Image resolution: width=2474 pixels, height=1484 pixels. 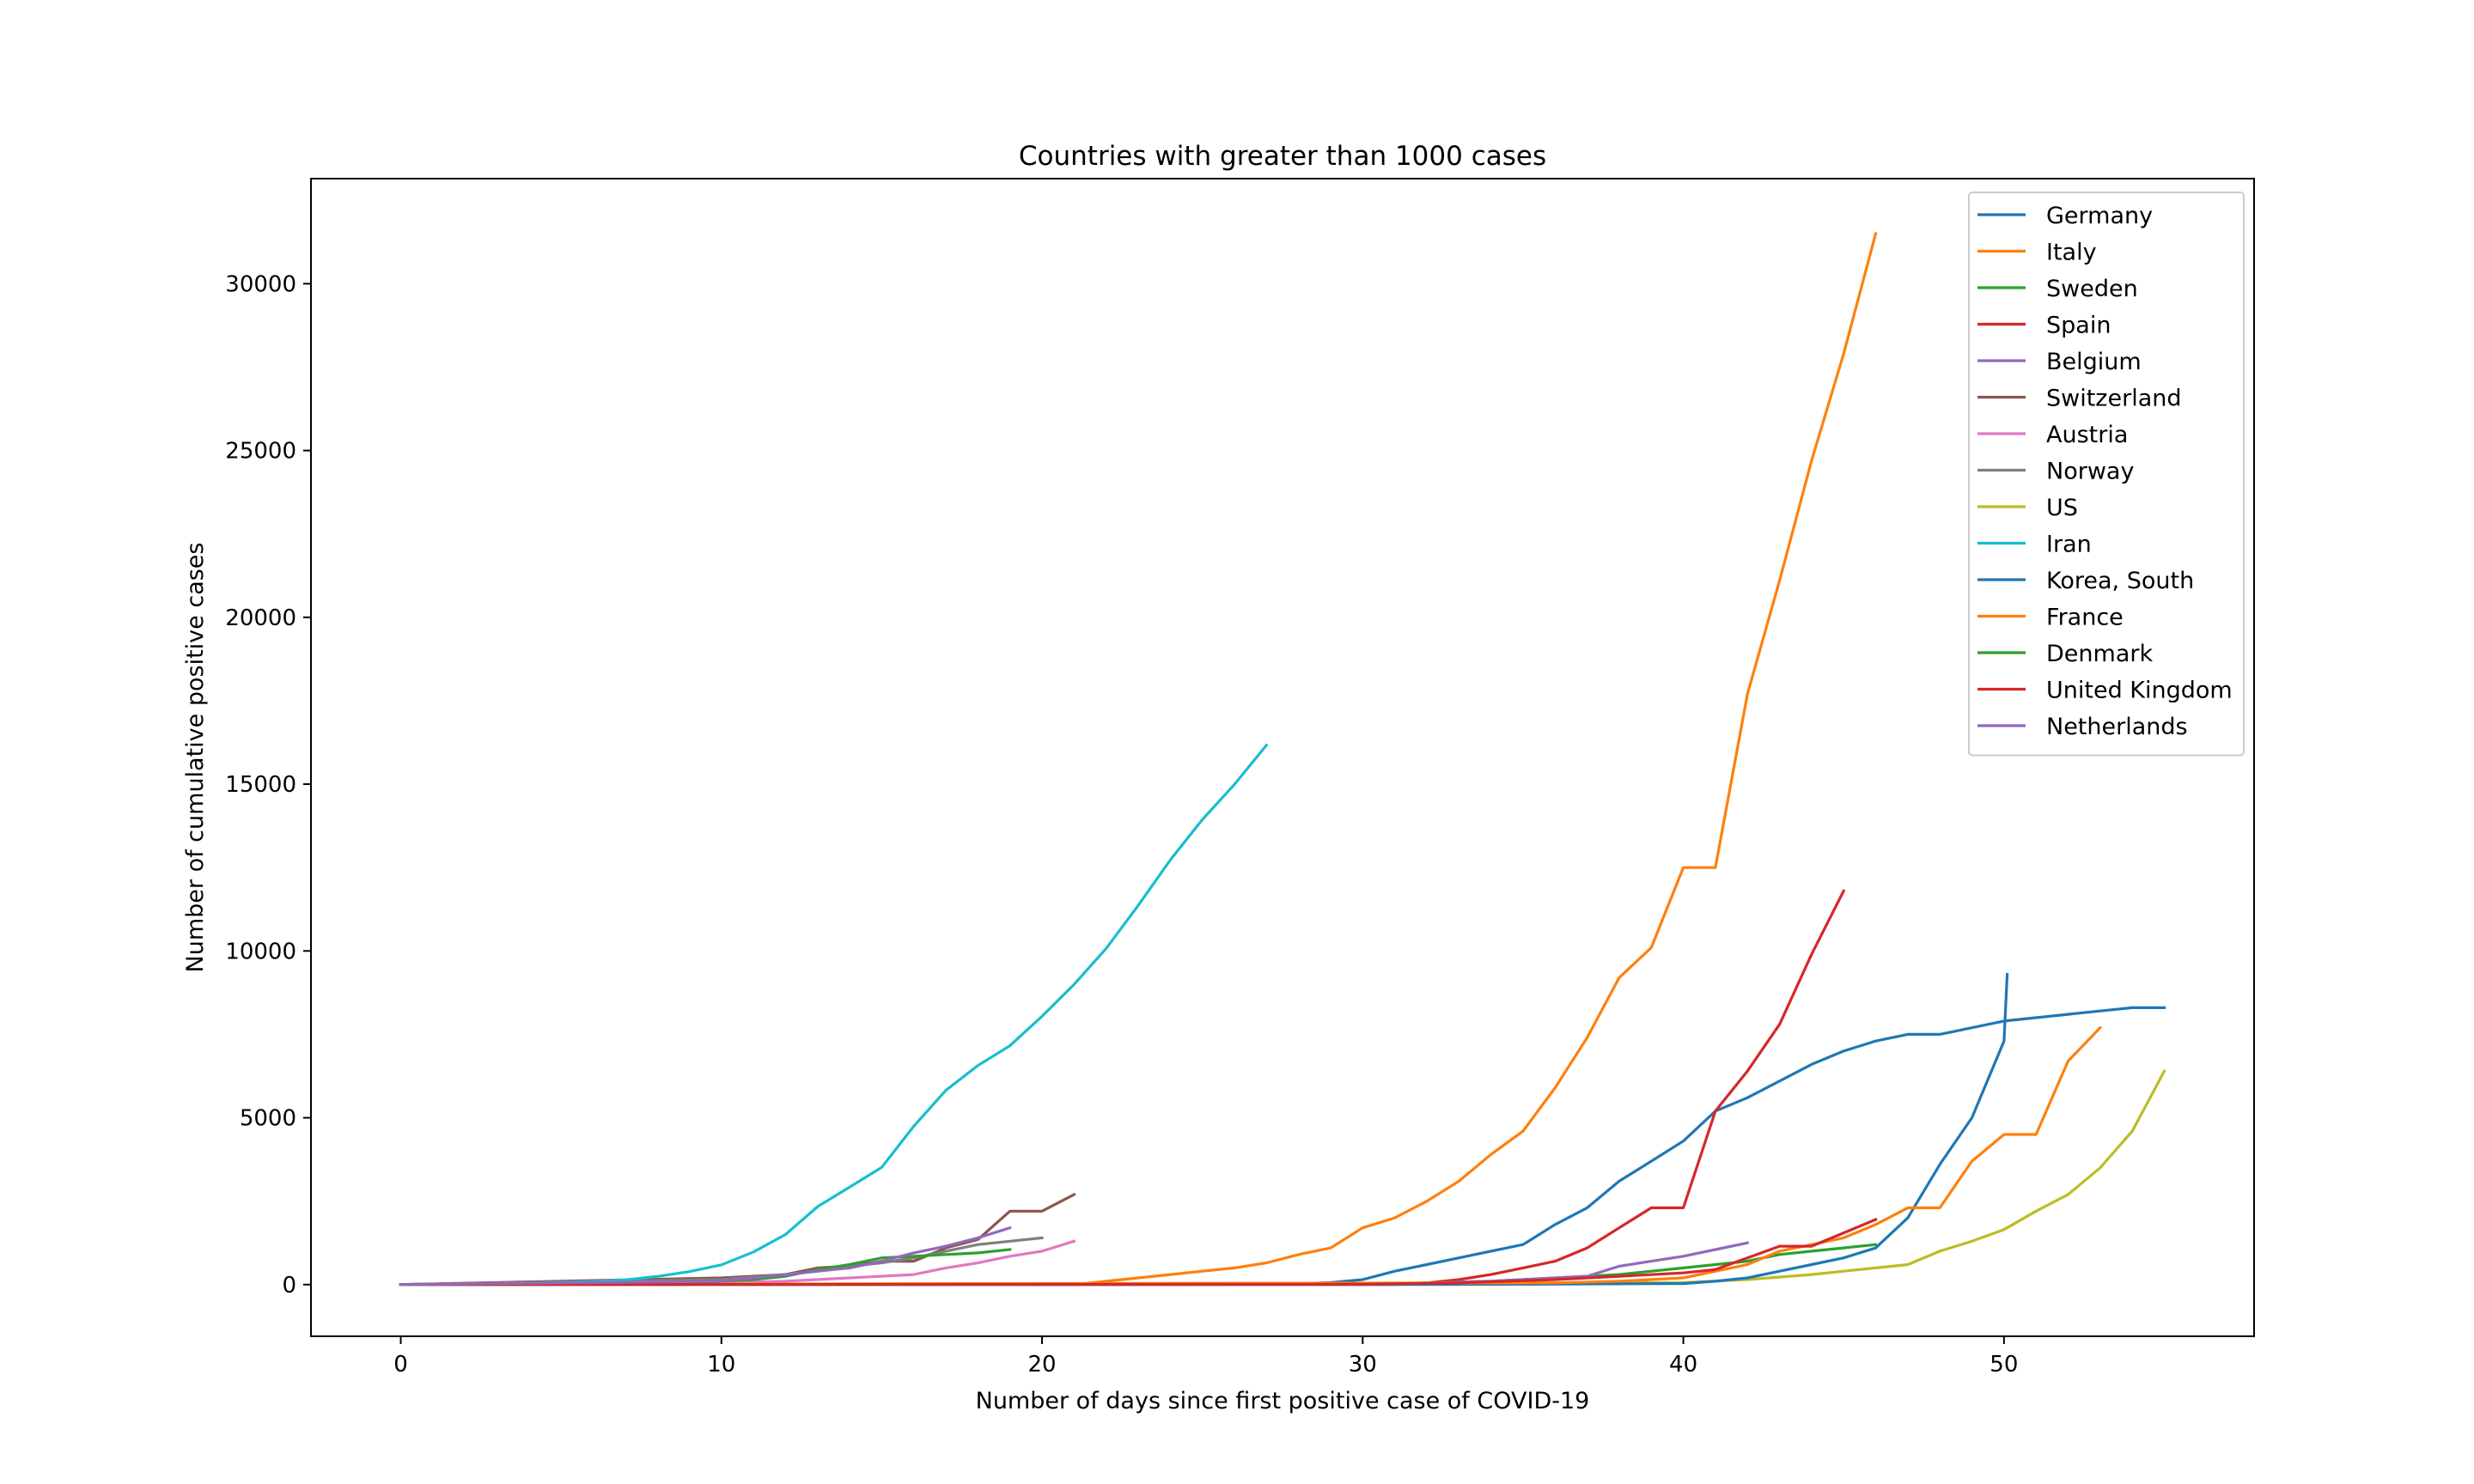 I want to click on x-tick-label: 50, so click(x=2004, y=1365).